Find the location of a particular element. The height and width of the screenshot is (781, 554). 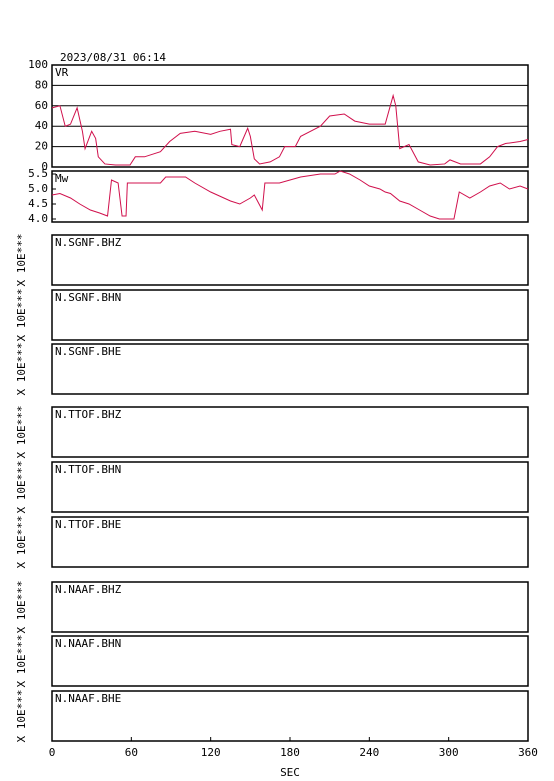

station-label: N.NAAF.BHZ is located at coordinates (88, 589).